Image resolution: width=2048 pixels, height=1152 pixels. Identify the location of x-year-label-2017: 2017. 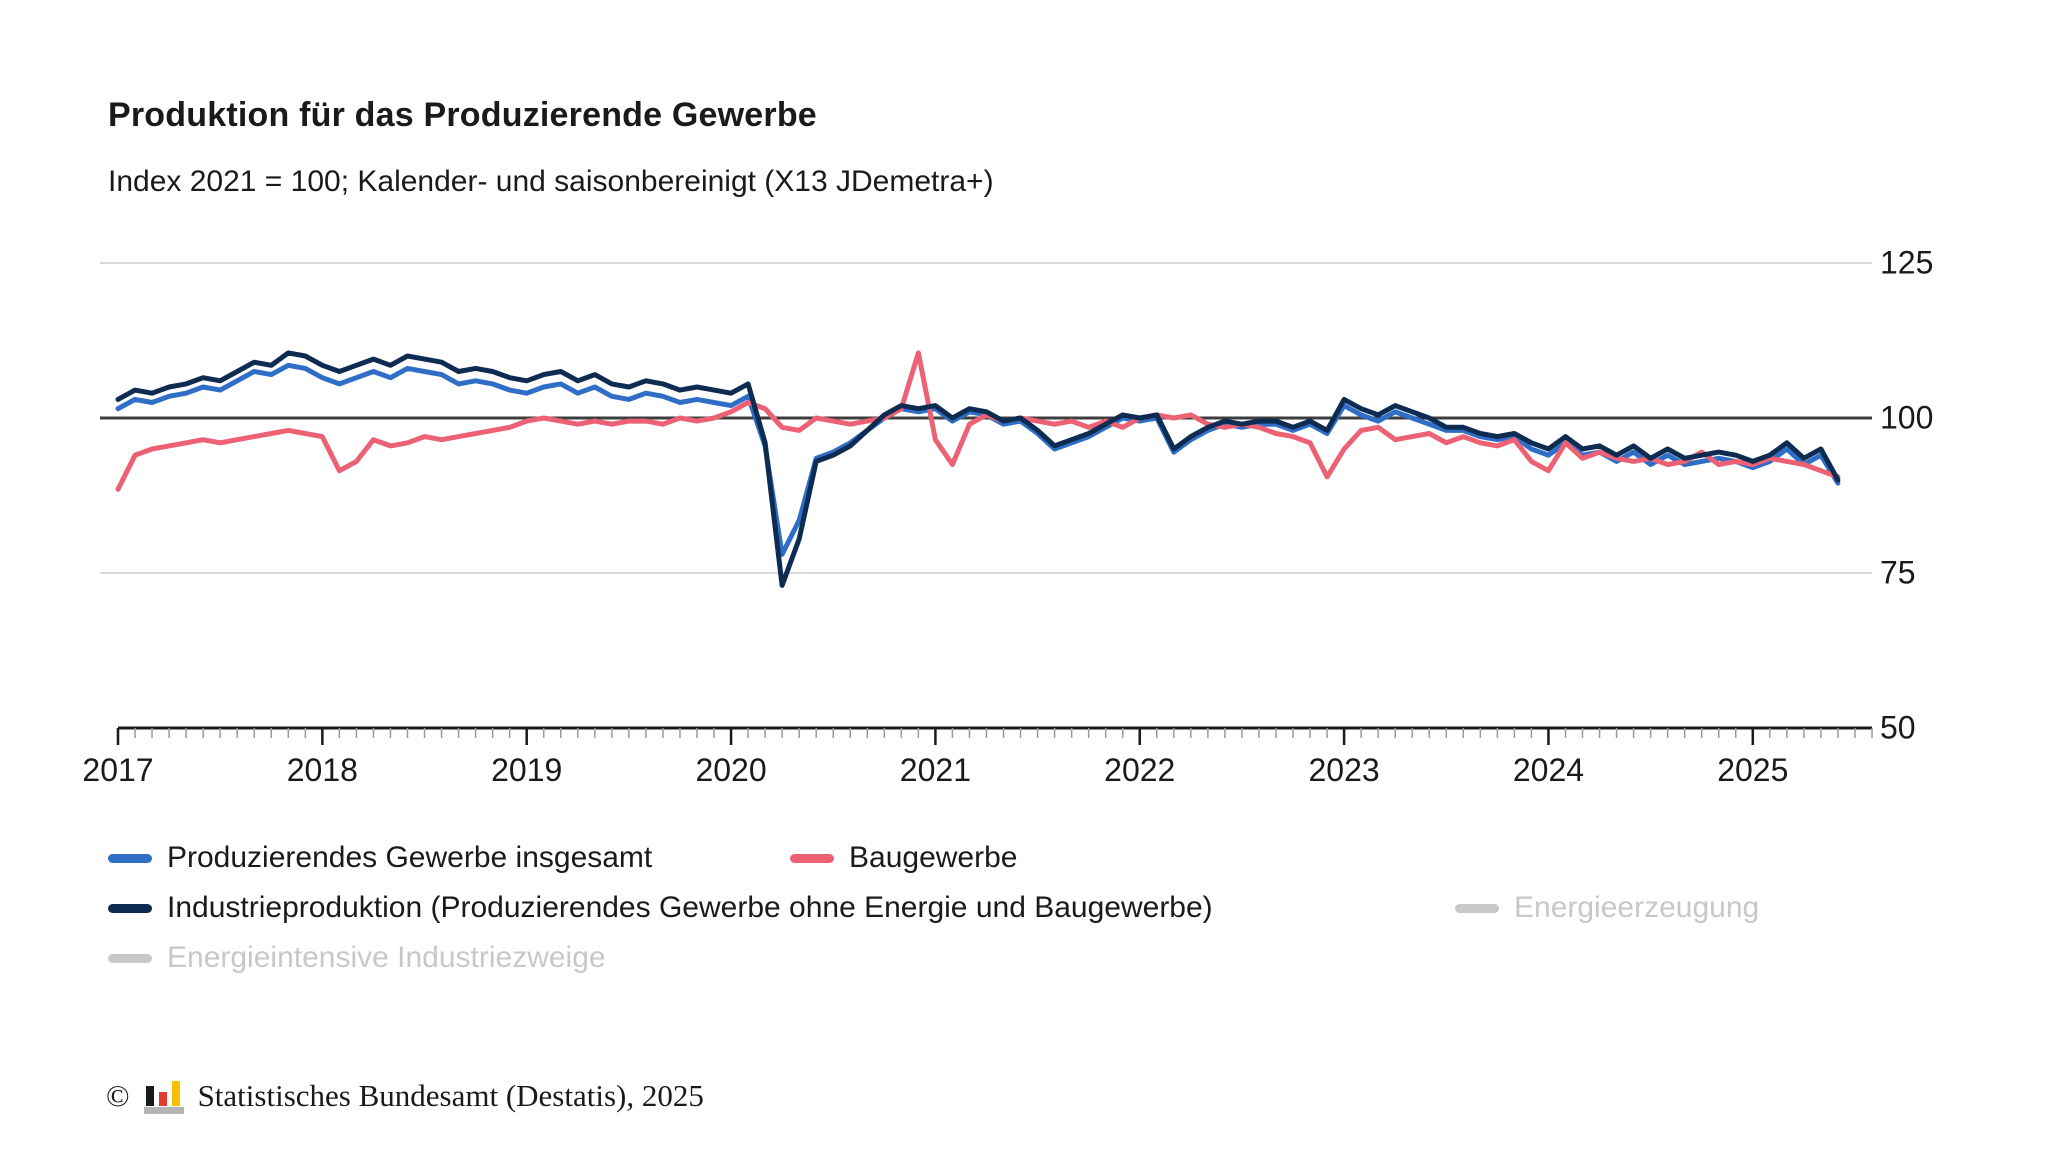
(118, 770).